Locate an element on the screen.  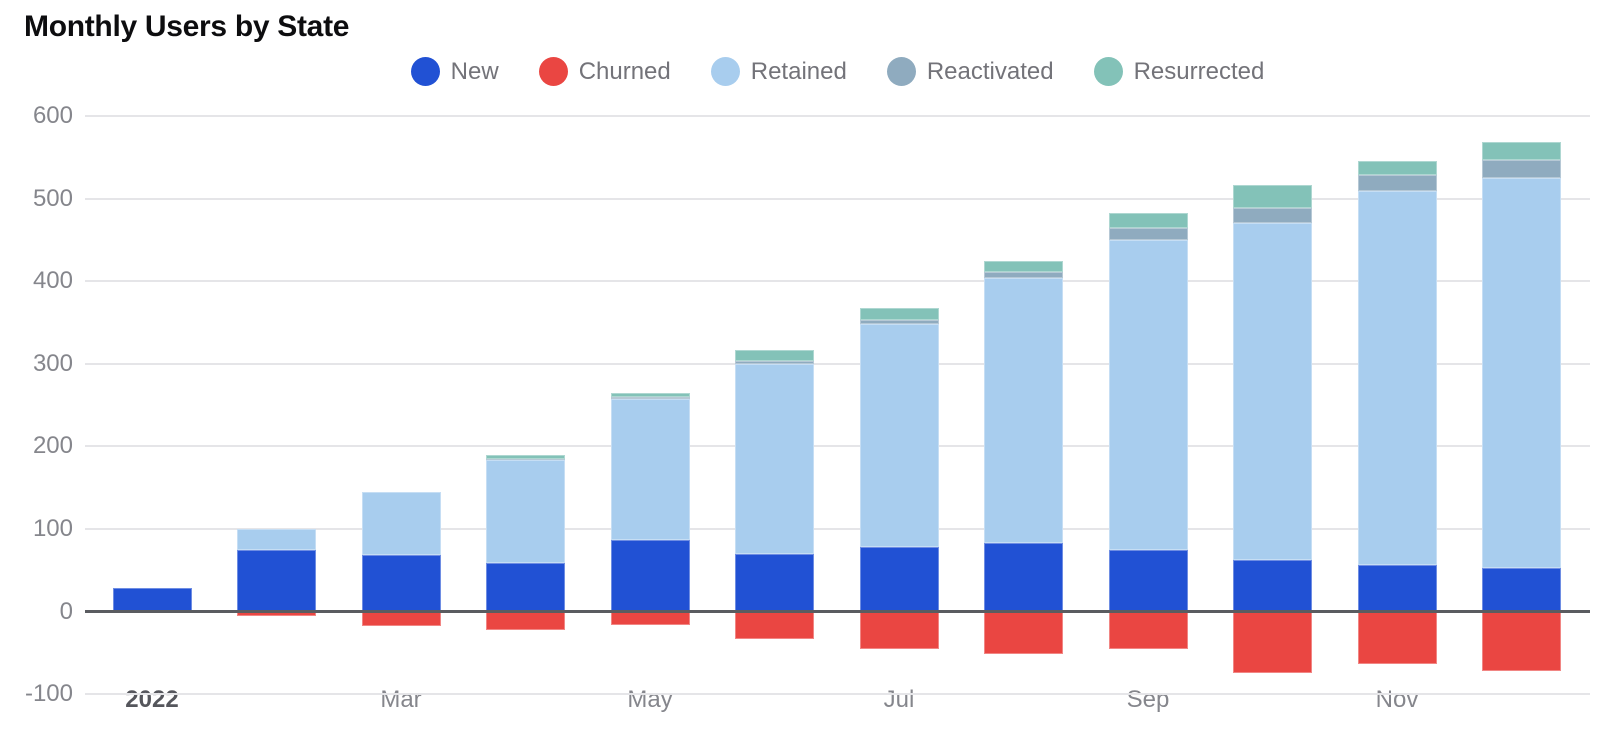
bar-segment-churned-sep is located at coordinates (1148, 630).